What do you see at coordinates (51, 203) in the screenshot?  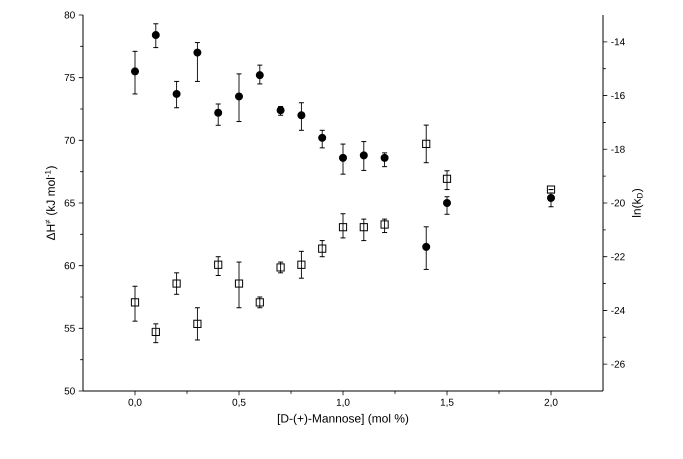 I see `y-axis-title: ΔH$^{≠}$ (kJ mol$^{-1}$)` at bounding box center [51, 203].